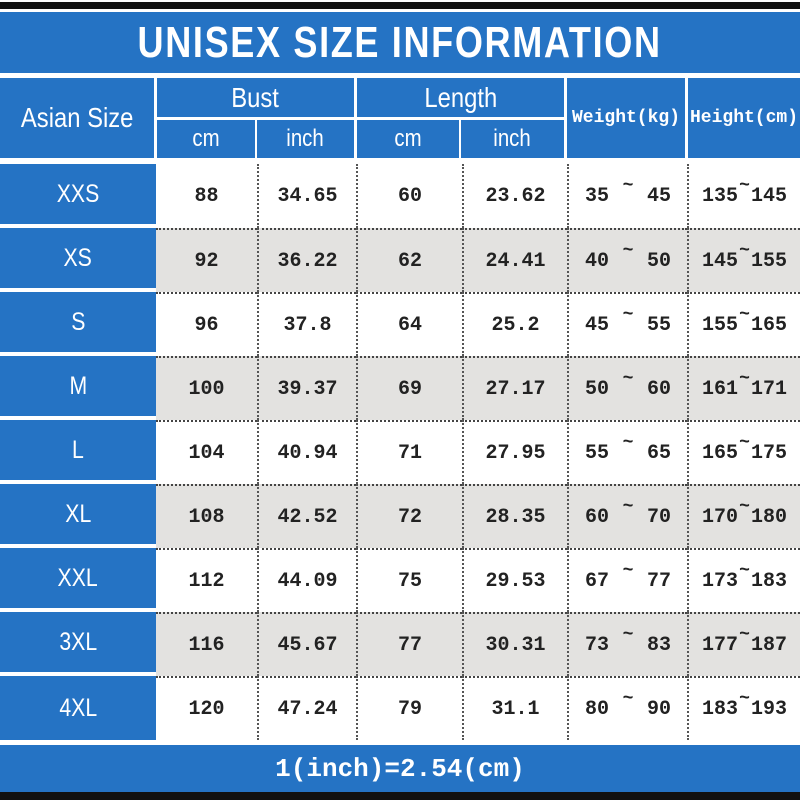 The width and height of the screenshot is (800, 800). I want to click on table-row: L 104 40.94 71 27.95 55 ~ 65 165 ~ 175, so click(400, 452).